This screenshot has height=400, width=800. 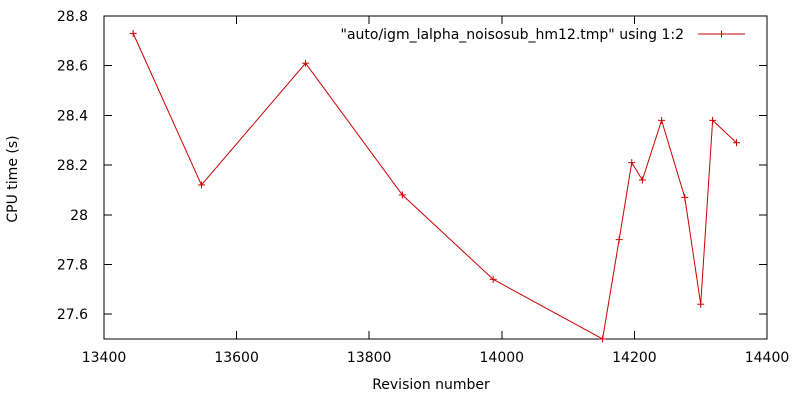 What do you see at coordinates (502, 358) in the screenshot?
I see `x-tick-label: 14000` at bounding box center [502, 358].